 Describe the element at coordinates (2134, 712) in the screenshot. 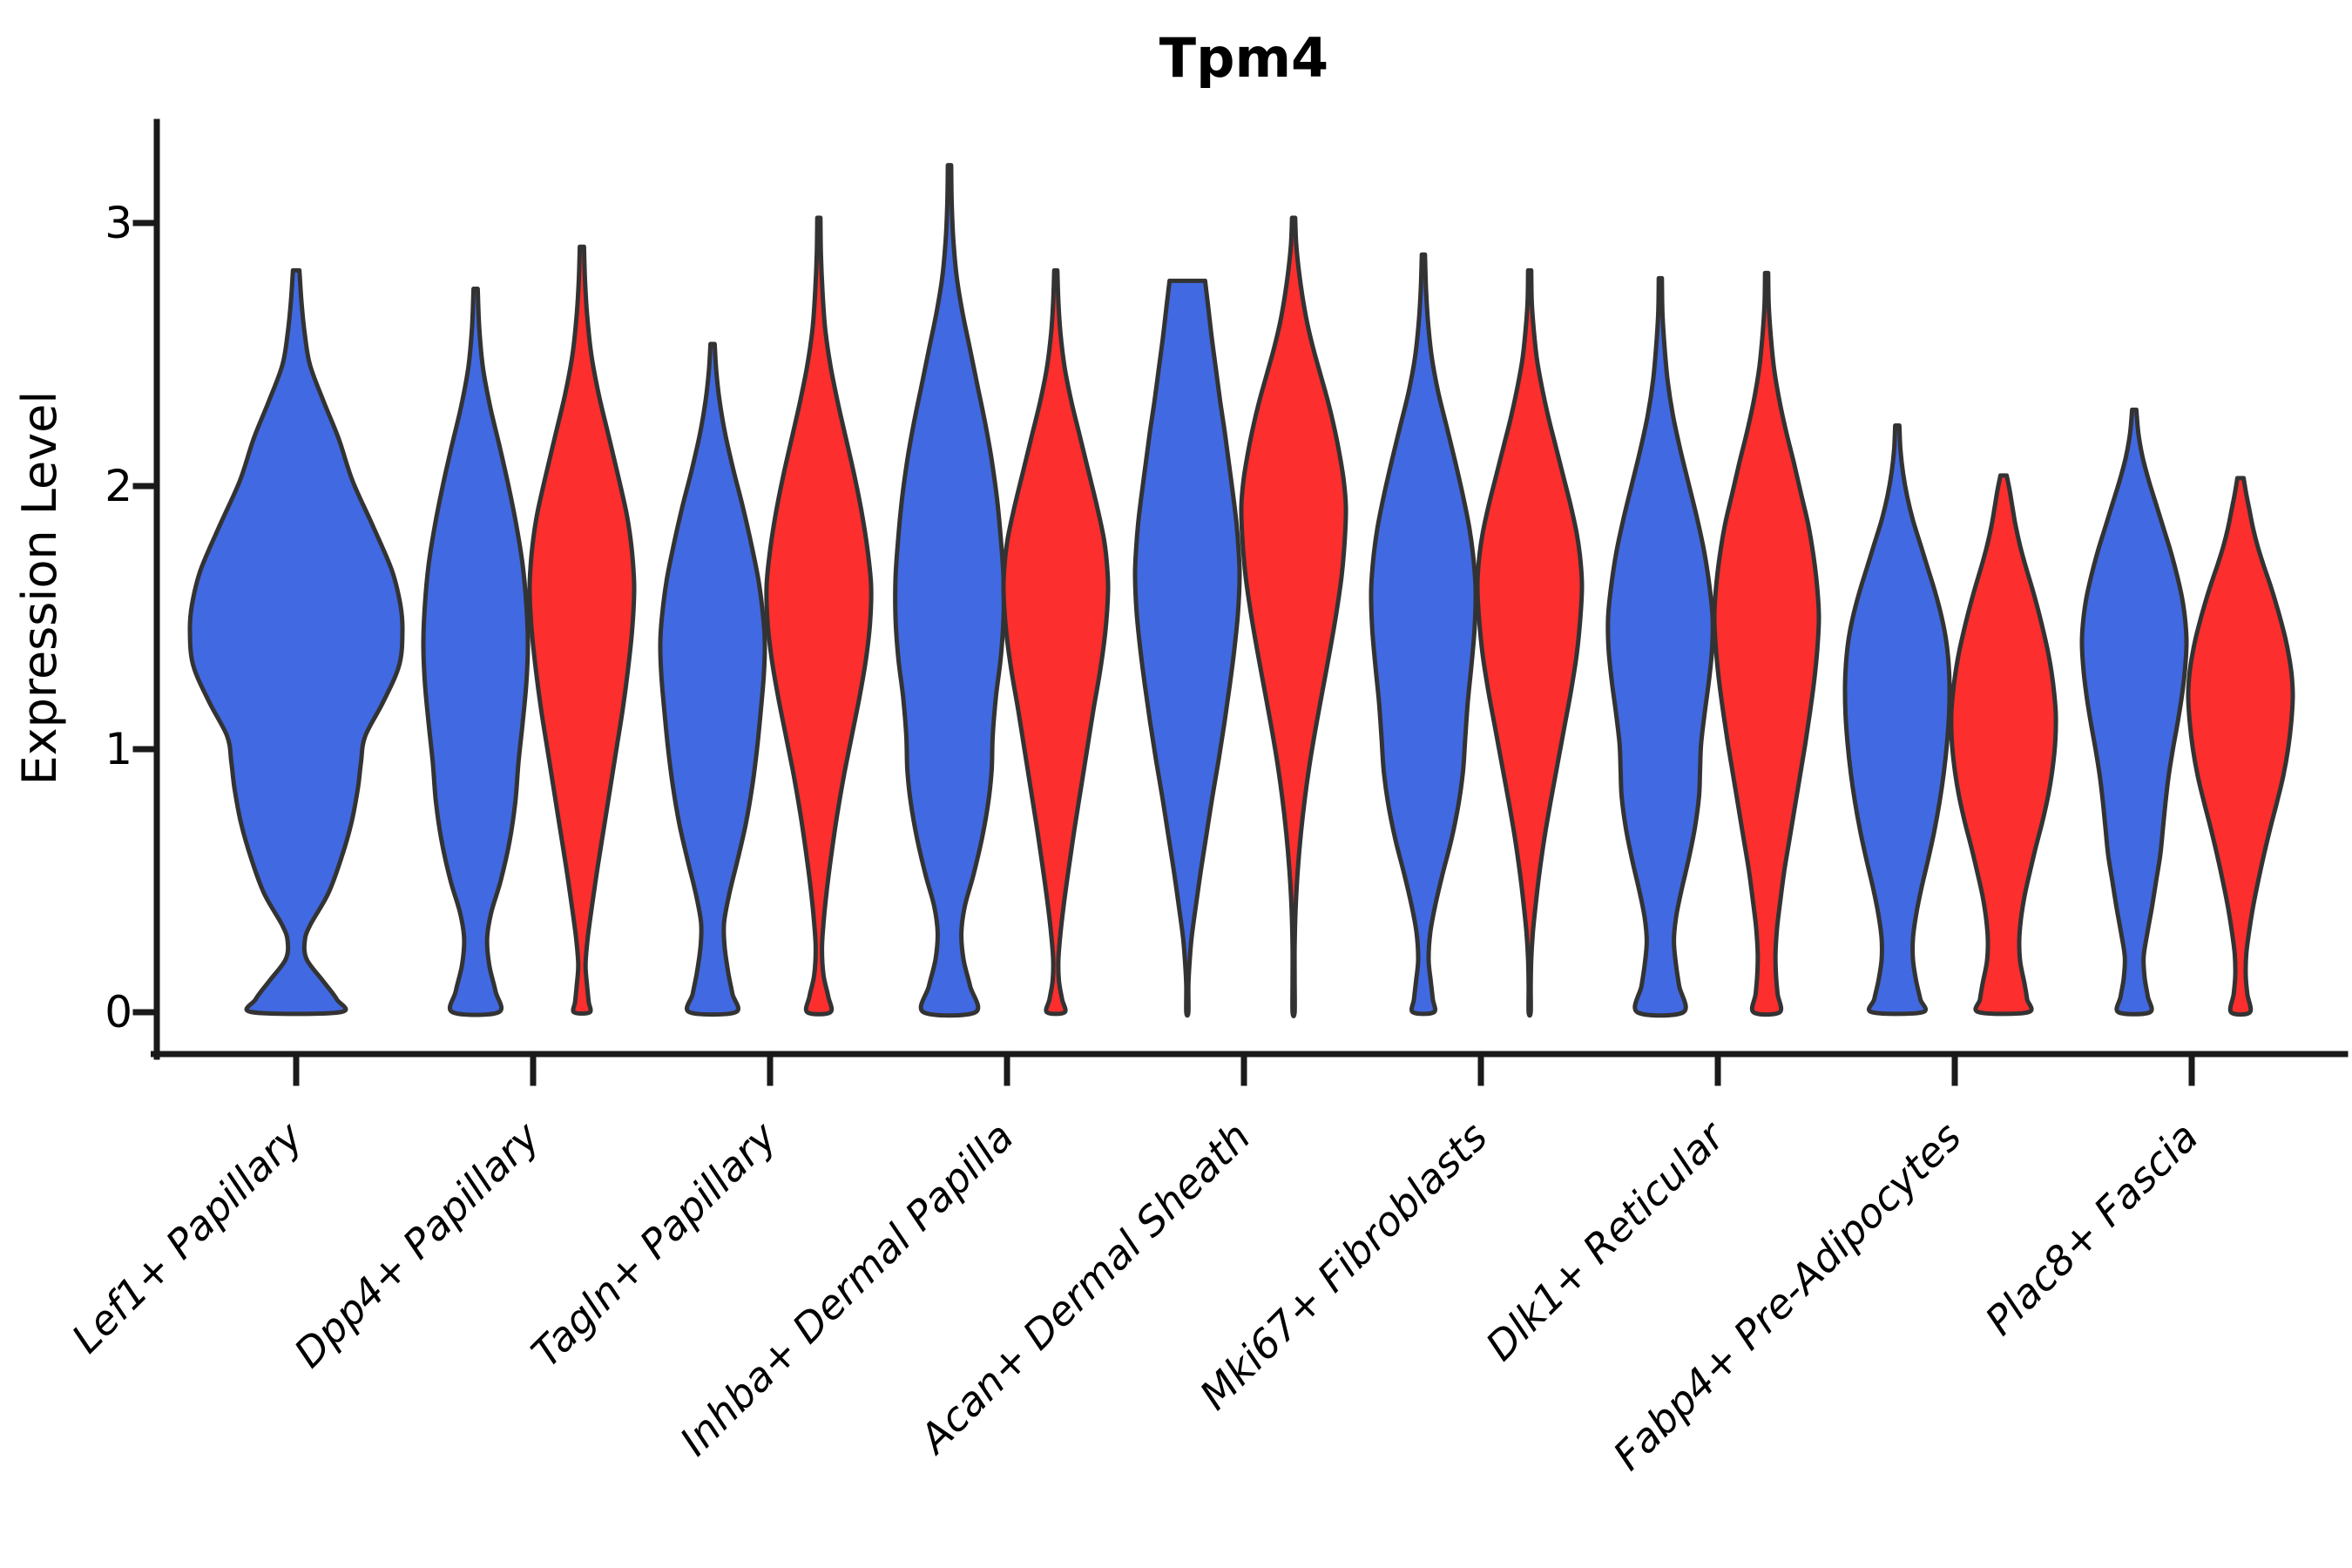

I see `violin-plac8-fascia-blue` at that location.